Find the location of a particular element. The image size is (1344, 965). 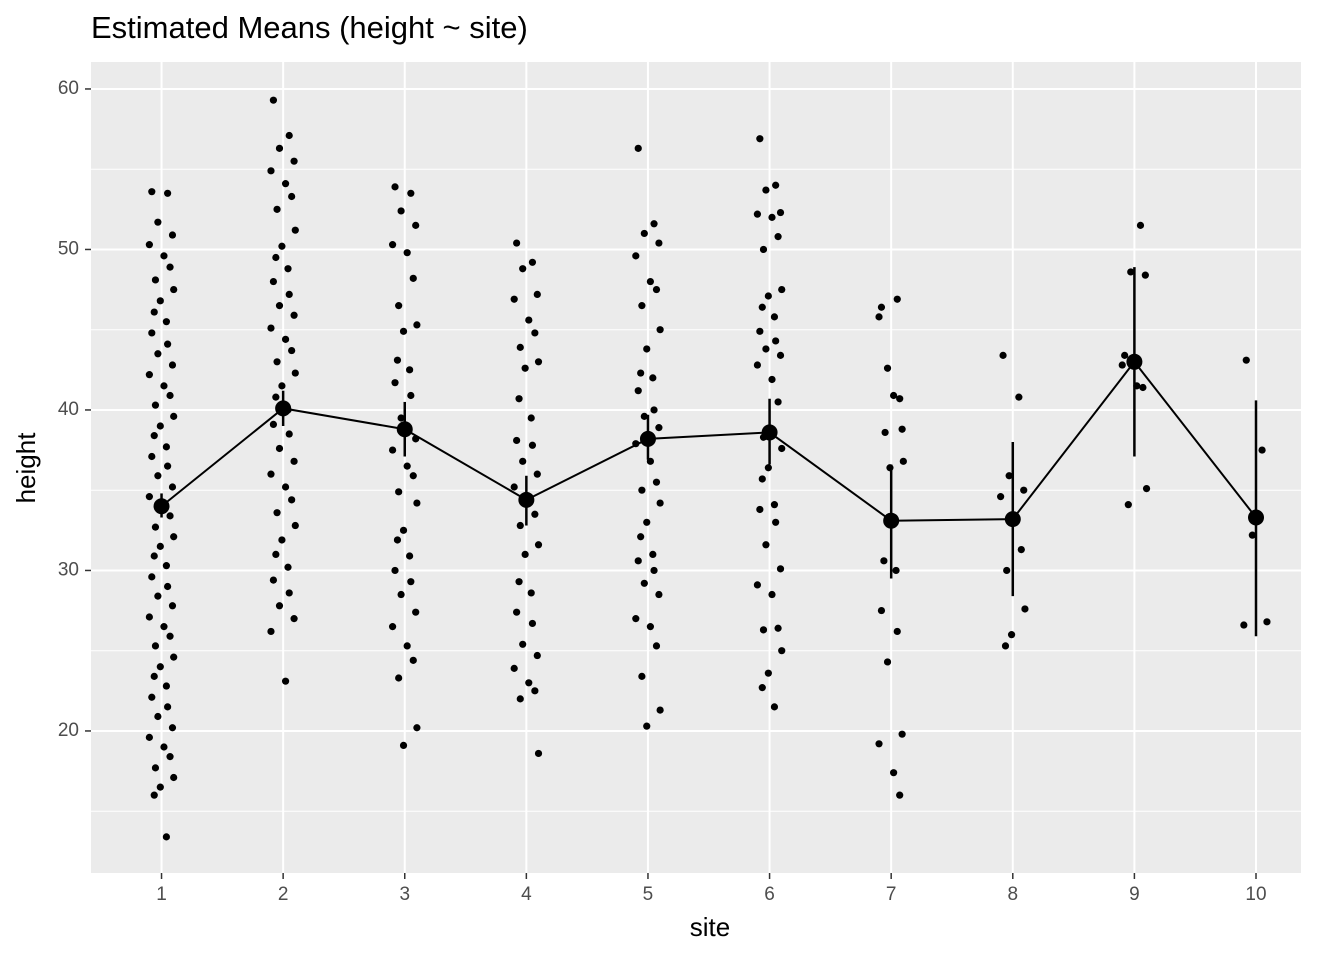

y-tick-label: 30 is located at coordinates (68, 569).